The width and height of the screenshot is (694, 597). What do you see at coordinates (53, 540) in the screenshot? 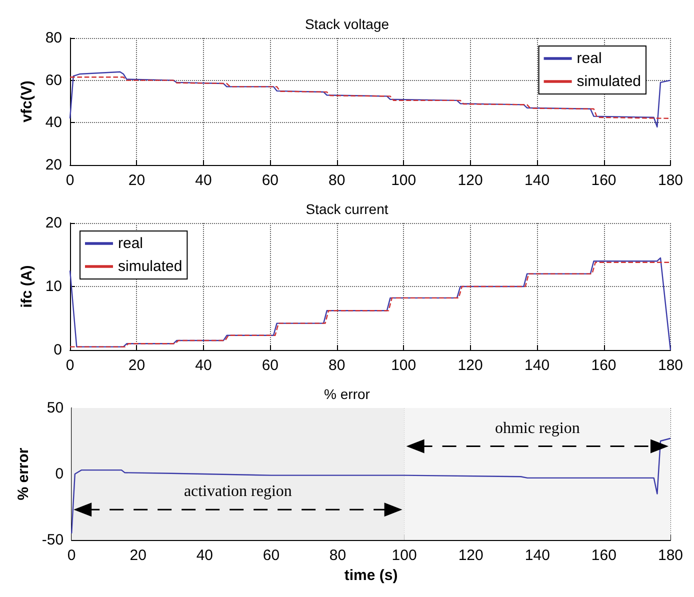
I see `y-tick-label: -50` at bounding box center [53, 540].